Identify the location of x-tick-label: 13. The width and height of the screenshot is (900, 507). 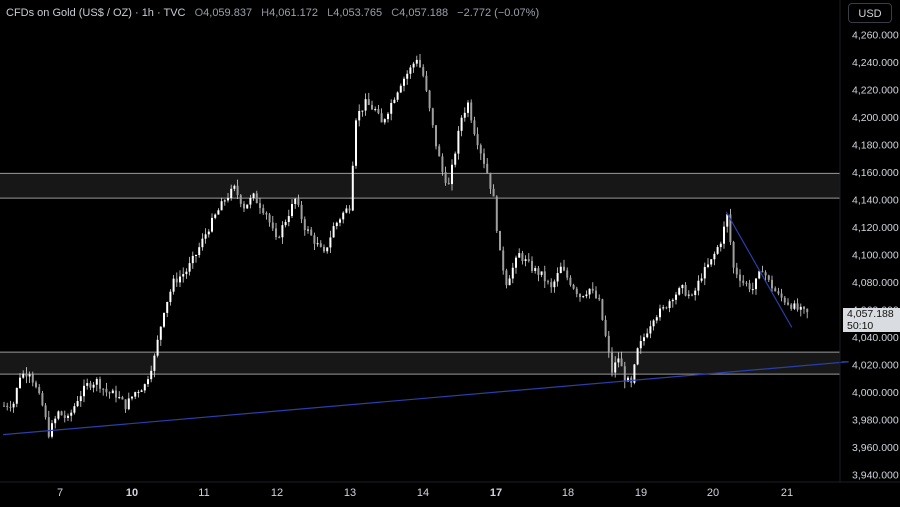
(350, 493).